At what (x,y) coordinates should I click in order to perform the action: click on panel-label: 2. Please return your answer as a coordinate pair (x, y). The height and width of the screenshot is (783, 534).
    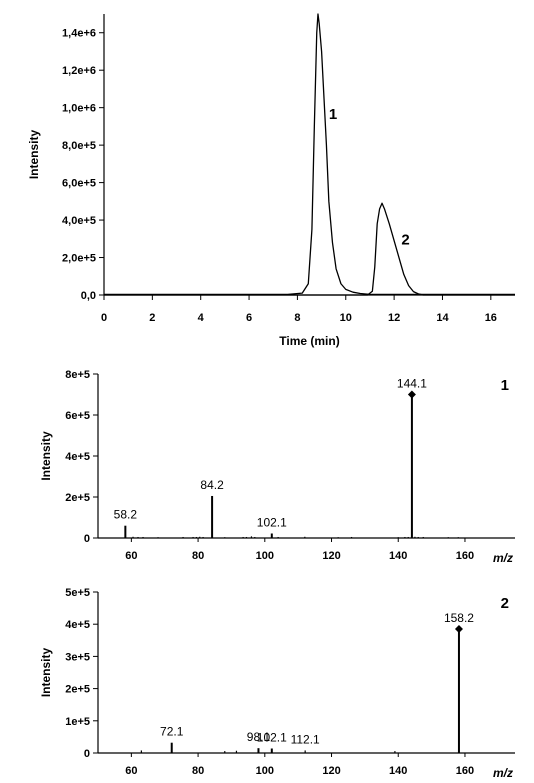
    Looking at the image, I should click on (505, 603).